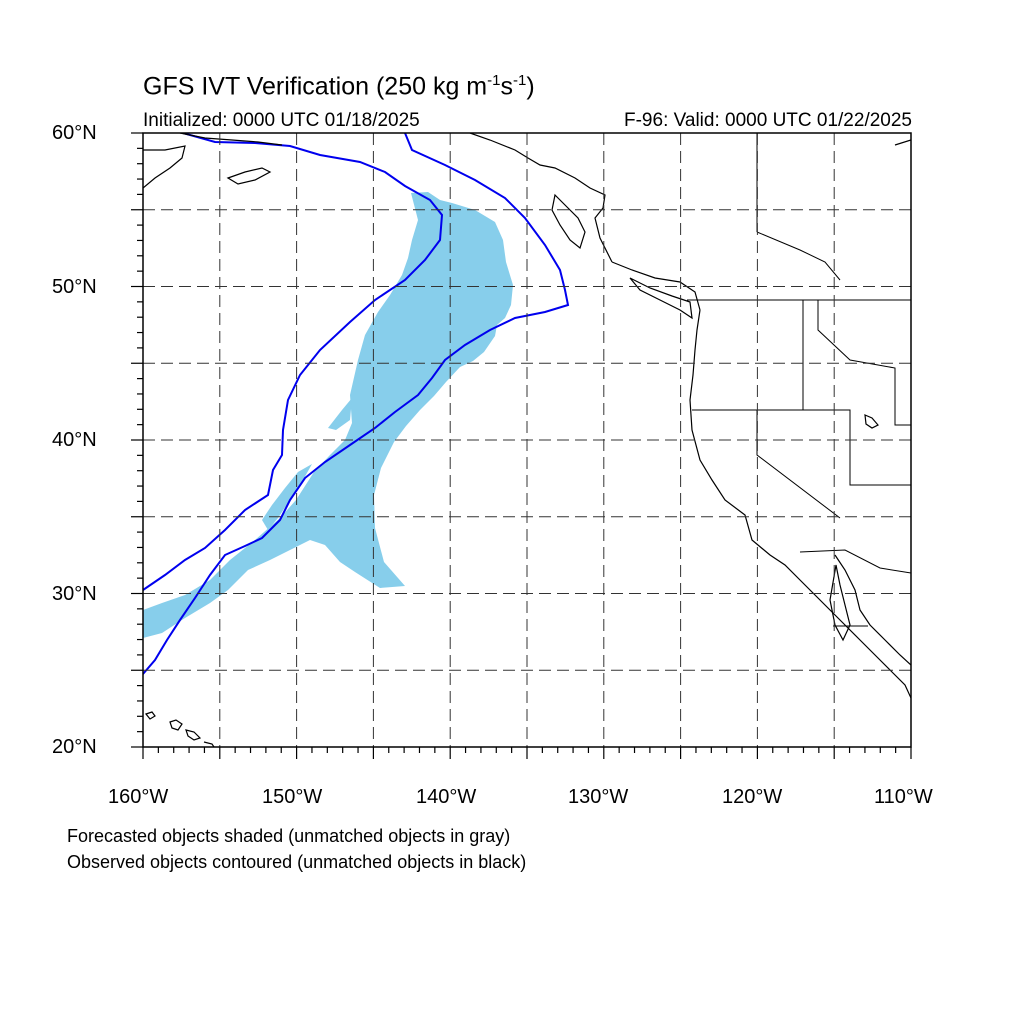 The width and height of the screenshot is (1024, 1024). What do you see at coordinates (74, 747) in the screenshot?
I see `lat-label-20n: 20°N` at bounding box center [74, 747].